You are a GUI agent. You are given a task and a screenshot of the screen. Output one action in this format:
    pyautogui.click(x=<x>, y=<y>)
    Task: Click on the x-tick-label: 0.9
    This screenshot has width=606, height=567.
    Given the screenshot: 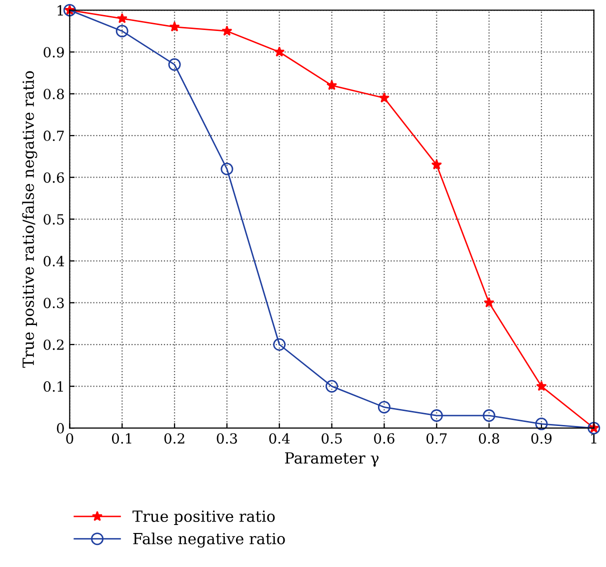 What is the action you would take?
    pyautogui.click(x=541, y=438)
    